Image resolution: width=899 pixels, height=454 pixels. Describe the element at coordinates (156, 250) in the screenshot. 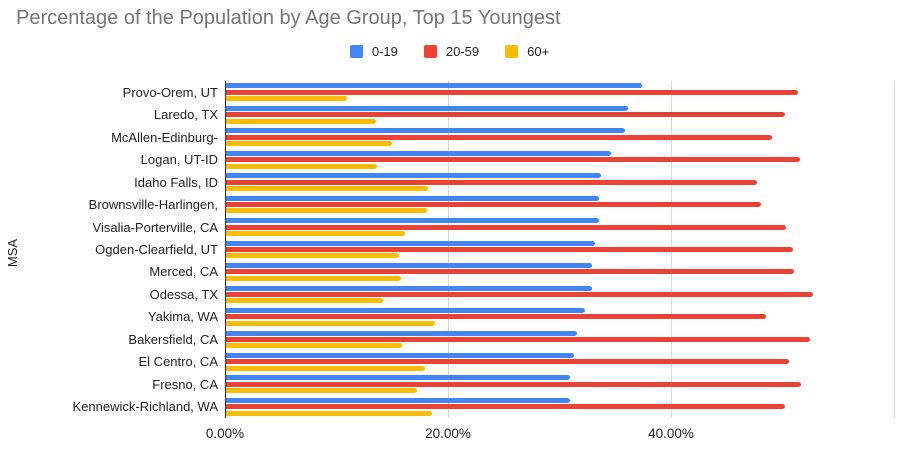

I see `category-label: Ogden-Clearfield, UT` at that location.